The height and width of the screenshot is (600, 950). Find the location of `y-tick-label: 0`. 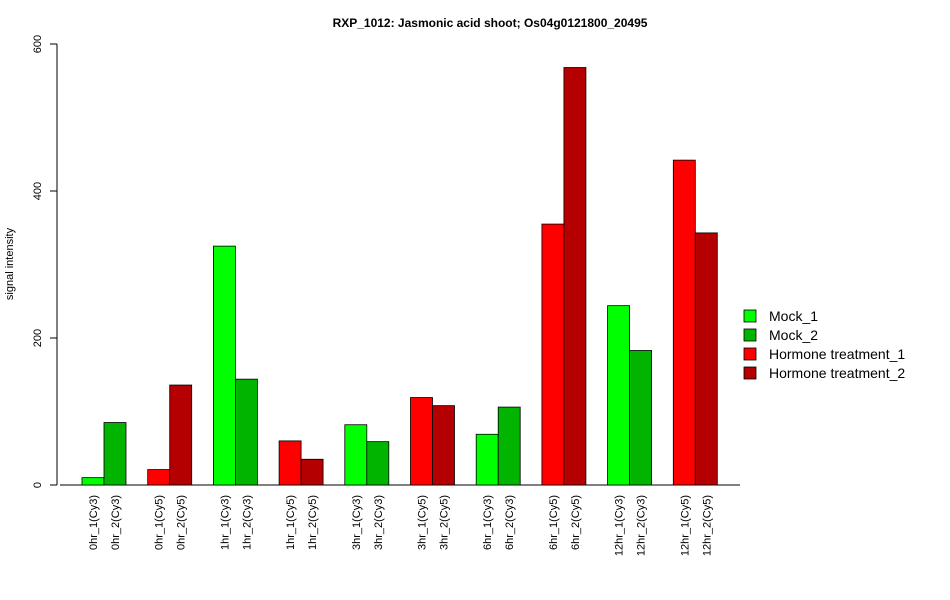

y-tick-label: 0 is located at coordinates (38, 485).